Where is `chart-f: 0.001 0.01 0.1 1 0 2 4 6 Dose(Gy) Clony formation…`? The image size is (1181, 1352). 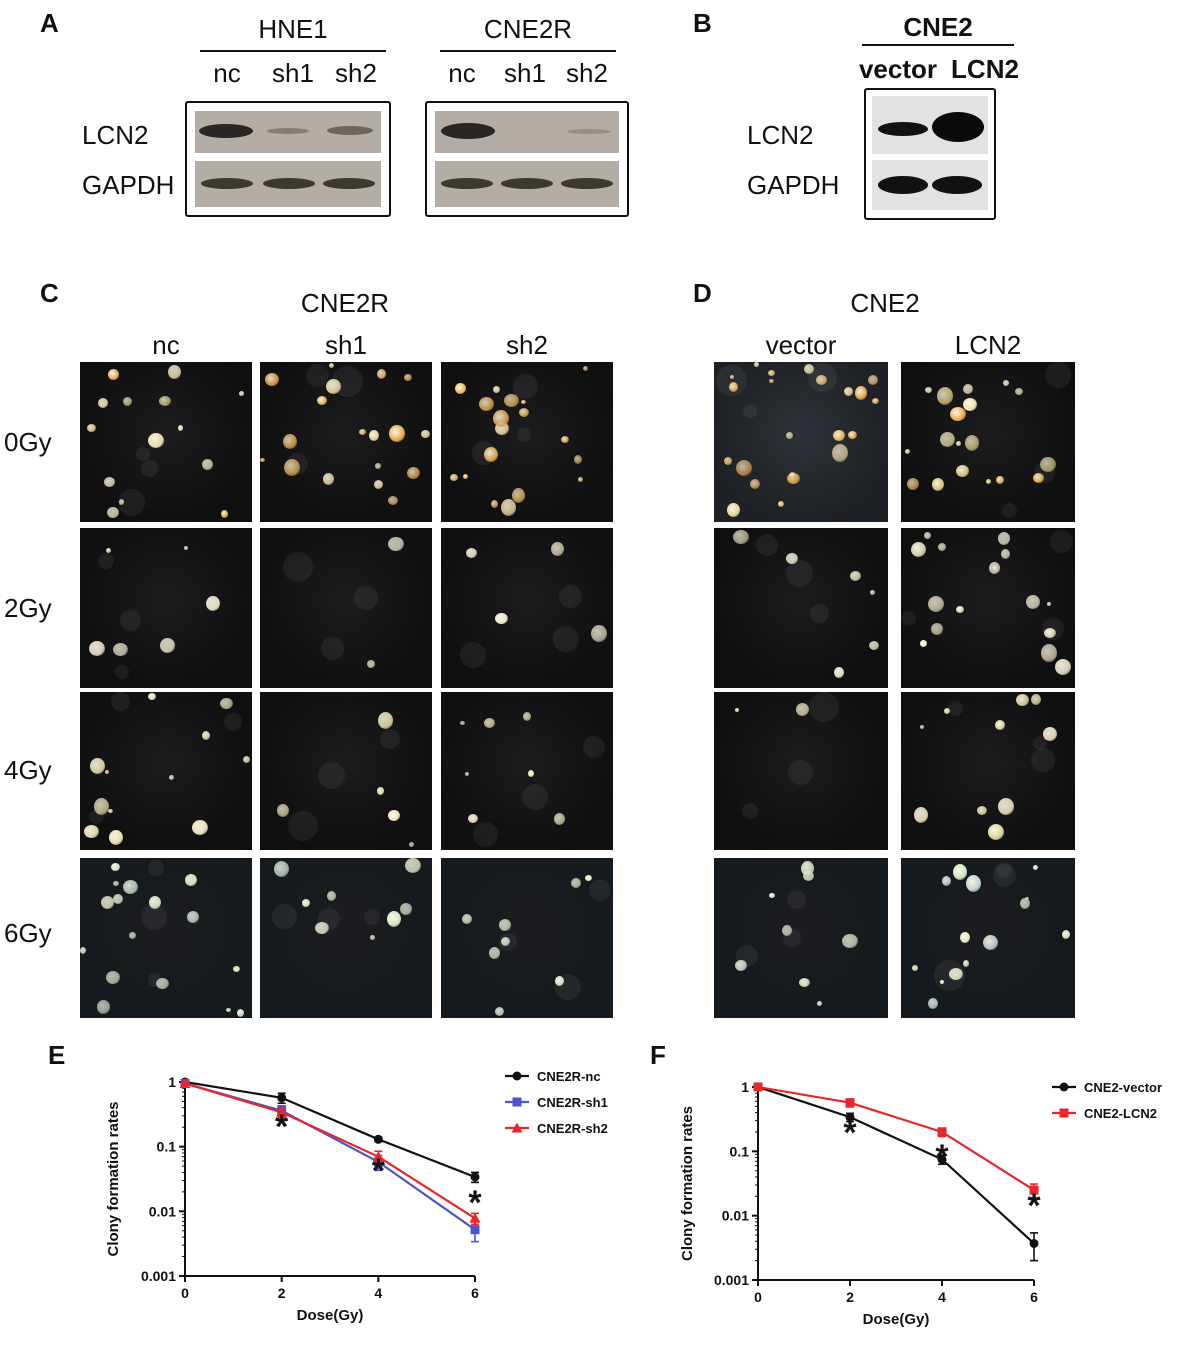
chart-f: 0.001 0.01 0.1 1 0 2 4 6 Dose(Gy) Clony formation… is located at coordinates (920, 1203).